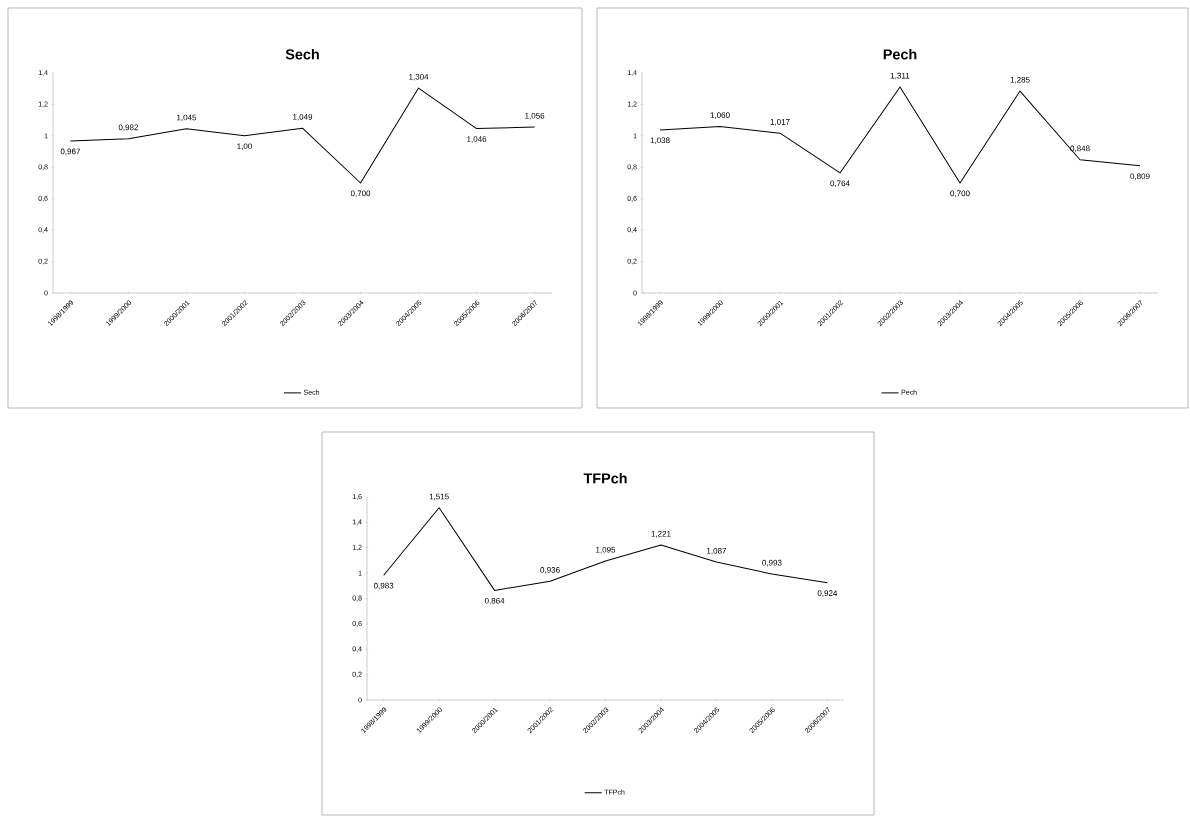 The width and height of the screenshot is (1190, 823). Describe the element at coordinates (605, 478) in the screenshot. I see `chart-title: TFPch` at that location.